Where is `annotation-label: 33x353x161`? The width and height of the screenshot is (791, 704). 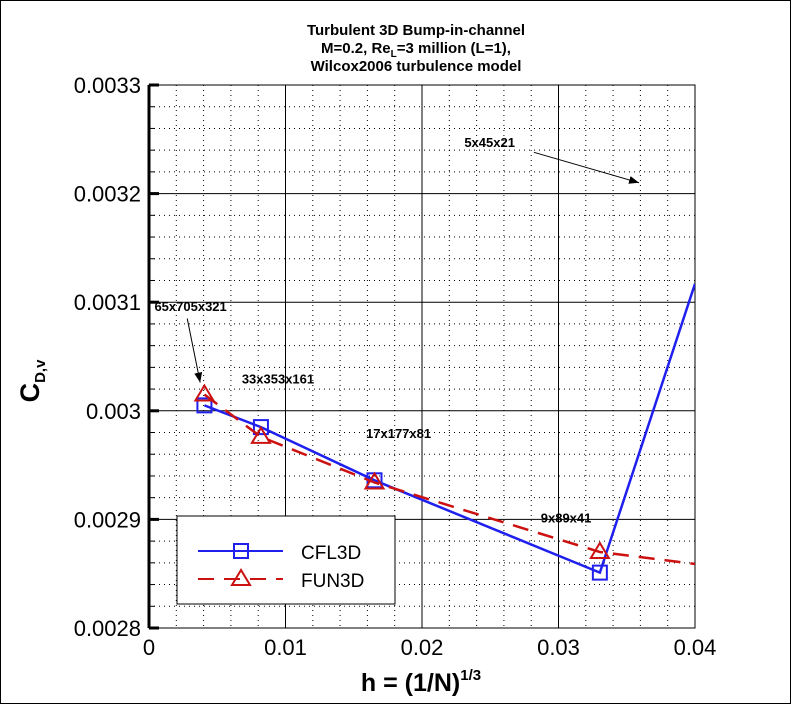
annotation-label: 33x353x161 is located at coordinates (278, 379).